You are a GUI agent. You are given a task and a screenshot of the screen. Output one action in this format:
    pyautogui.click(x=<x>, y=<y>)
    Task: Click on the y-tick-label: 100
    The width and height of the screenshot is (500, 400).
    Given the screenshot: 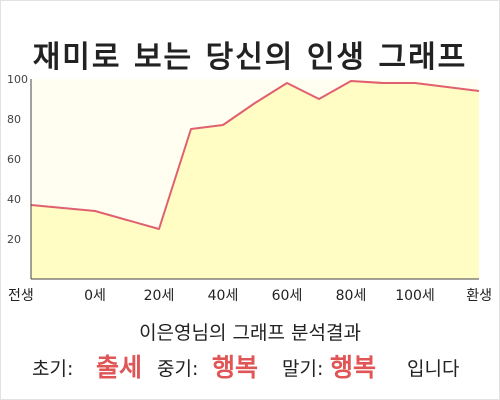 What is the action you would take?
    pyautogui.click(x=17, y=79)
    